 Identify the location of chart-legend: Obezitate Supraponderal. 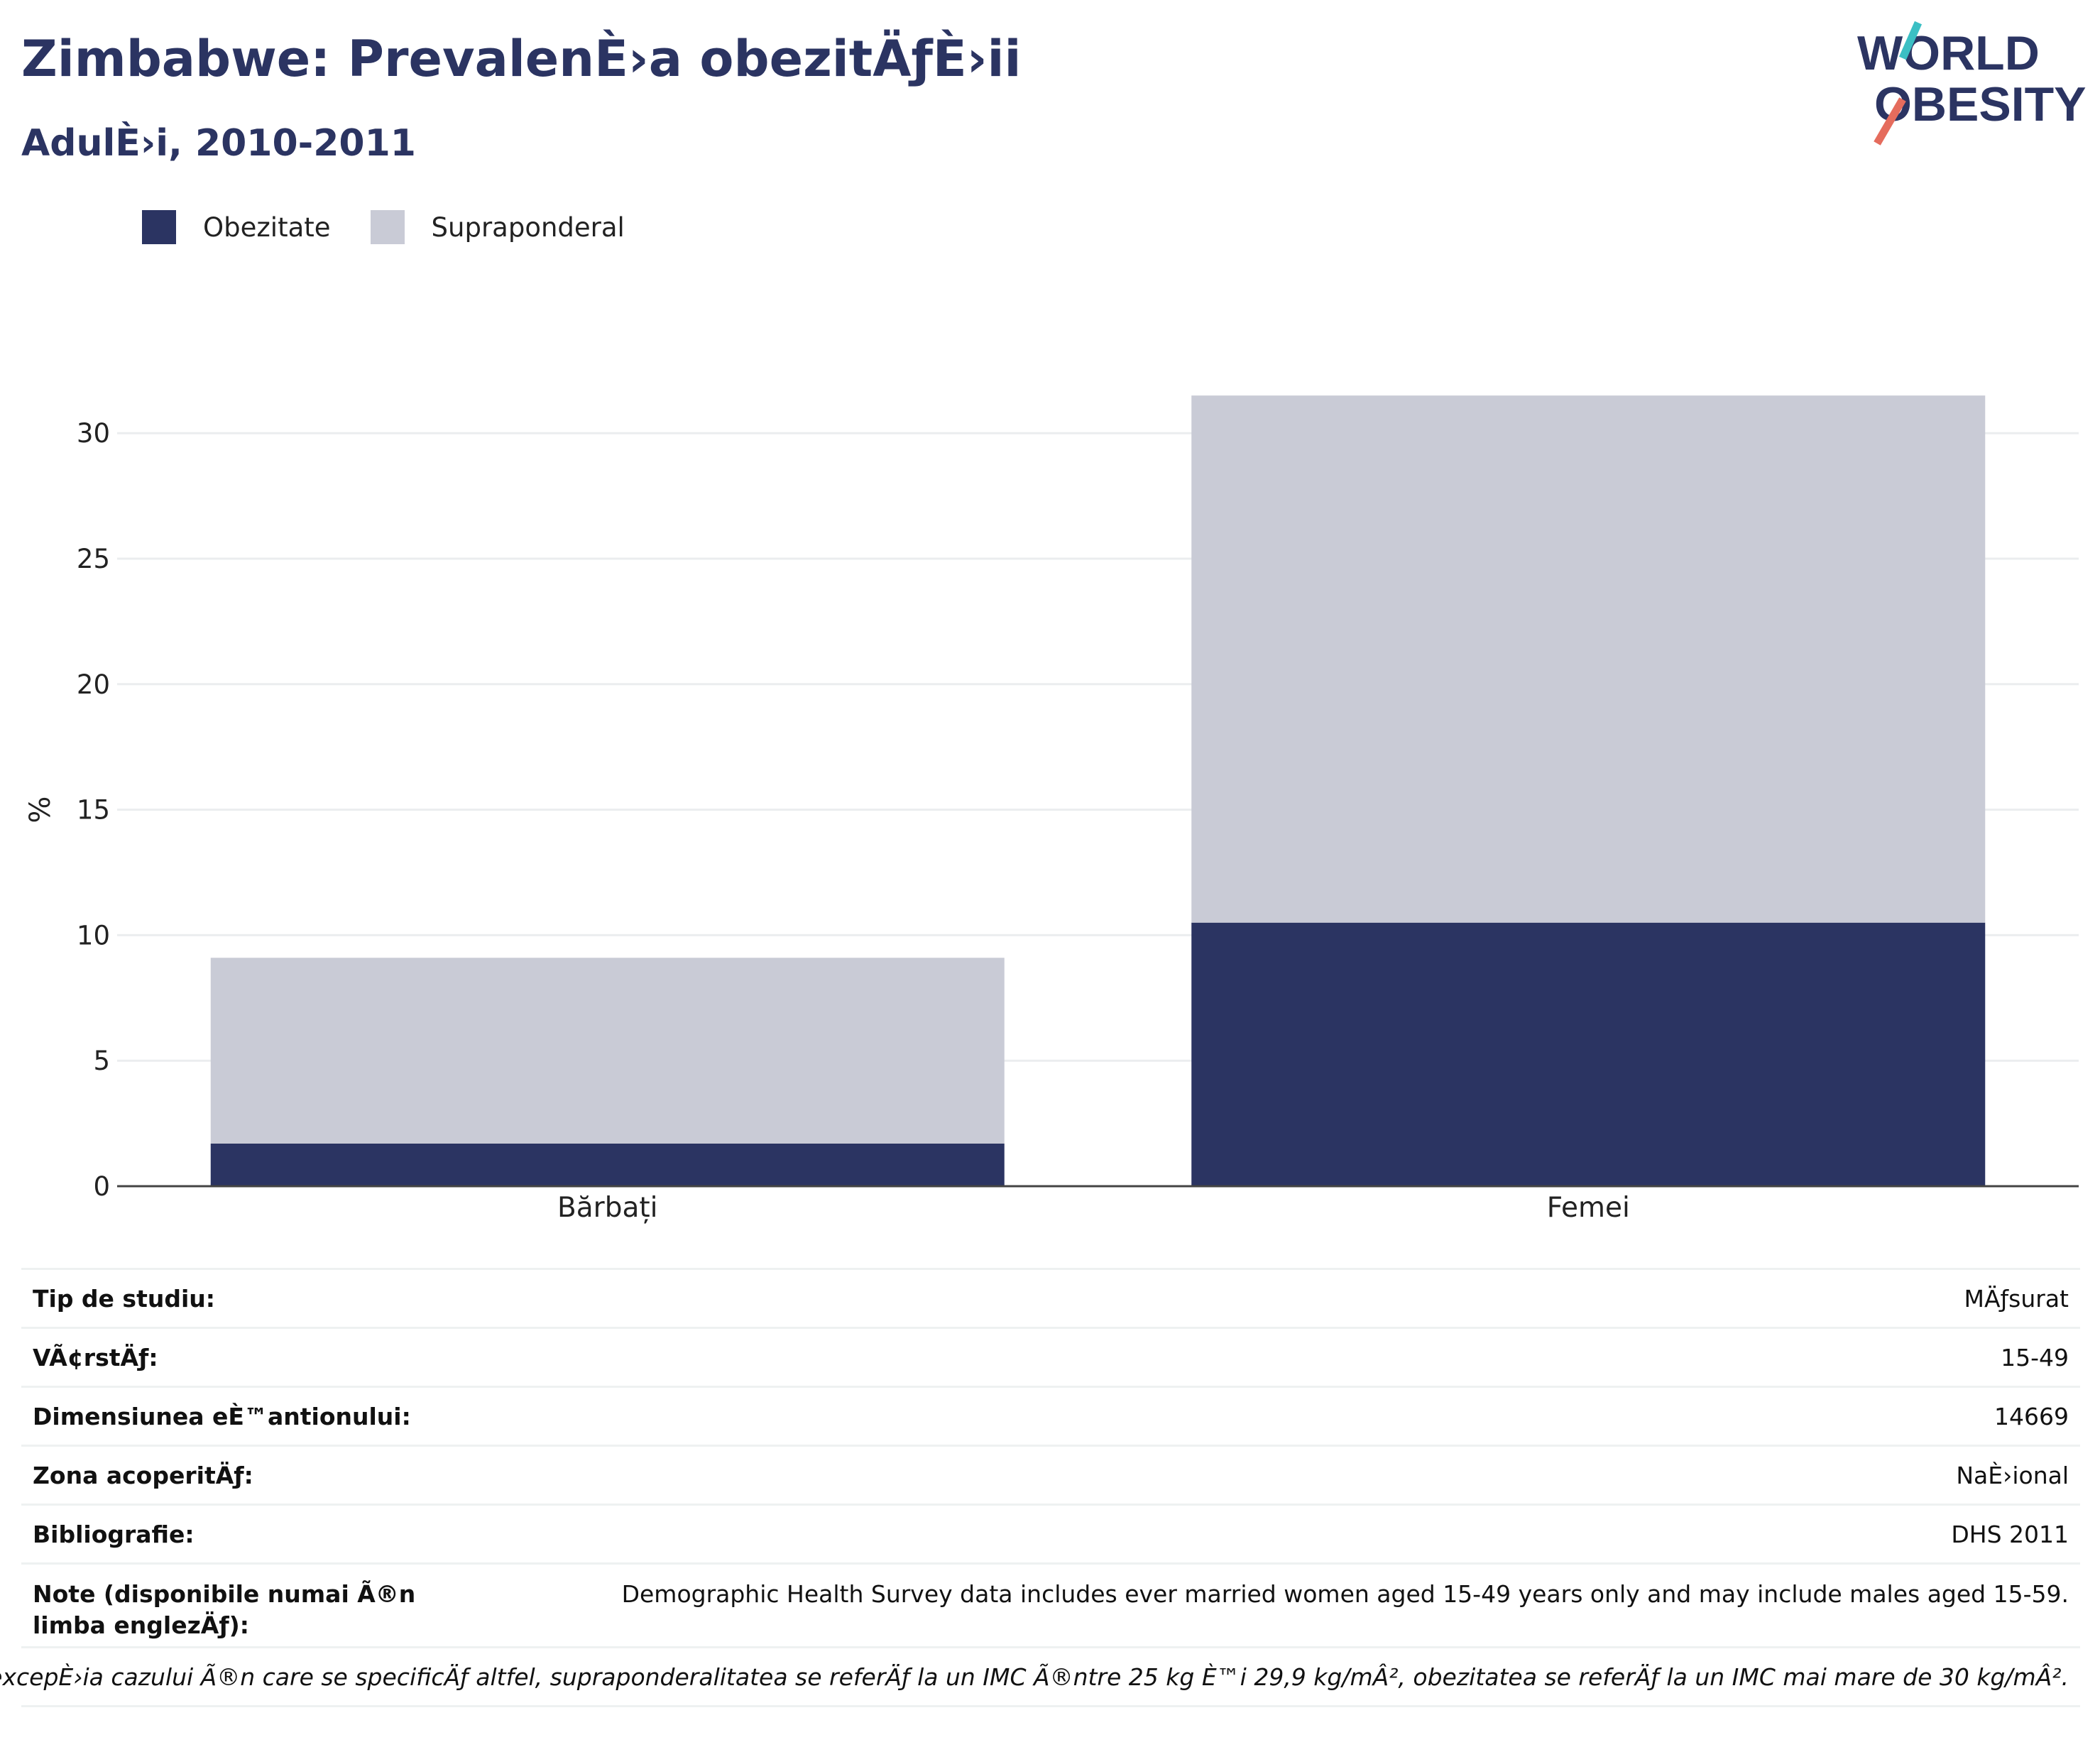
(403, 227).